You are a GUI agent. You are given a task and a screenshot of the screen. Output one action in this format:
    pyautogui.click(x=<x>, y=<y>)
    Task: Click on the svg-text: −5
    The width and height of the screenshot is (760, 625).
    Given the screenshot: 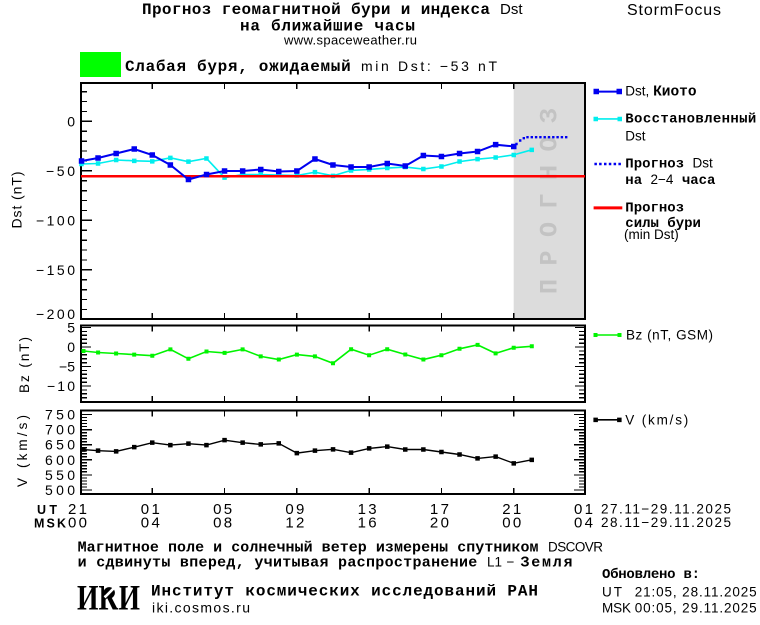 What is the action you would take?
    pyautogui.click(x=67, y=367)
    